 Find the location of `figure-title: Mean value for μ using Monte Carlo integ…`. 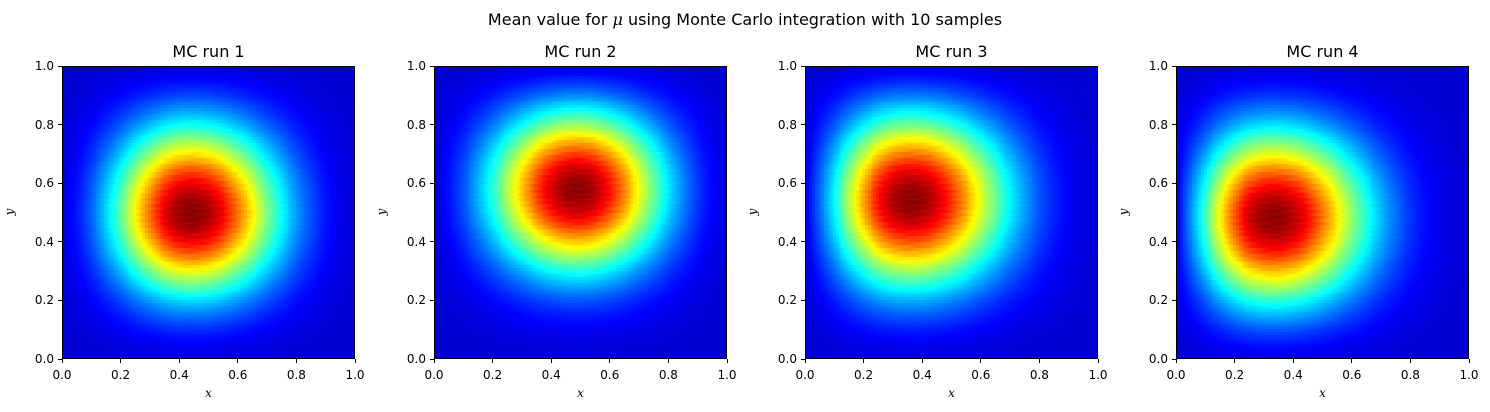

figure-title: Mean value for μ using Monte Carlo integ… is located at coordinates (745, 20).